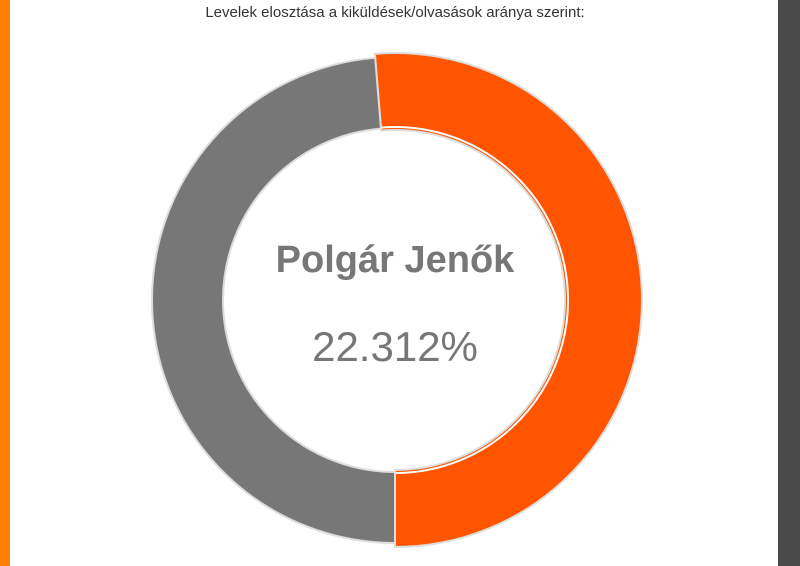  Describe the element at coordinates (474, 300) in the screenshot. I see `slice-highlight` at that location.